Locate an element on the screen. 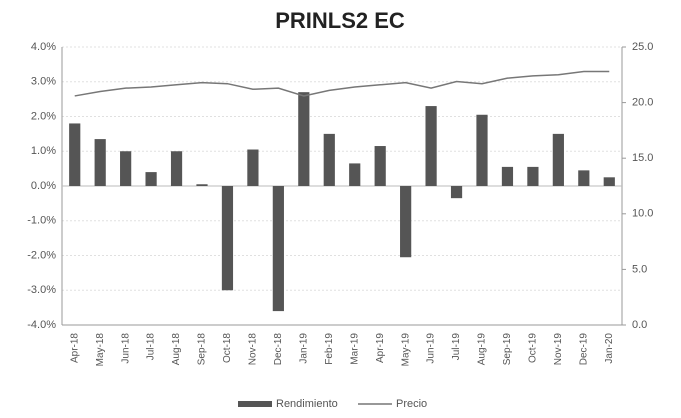  y2-tick-label: 5.0 is located at coordinates (639, 269).